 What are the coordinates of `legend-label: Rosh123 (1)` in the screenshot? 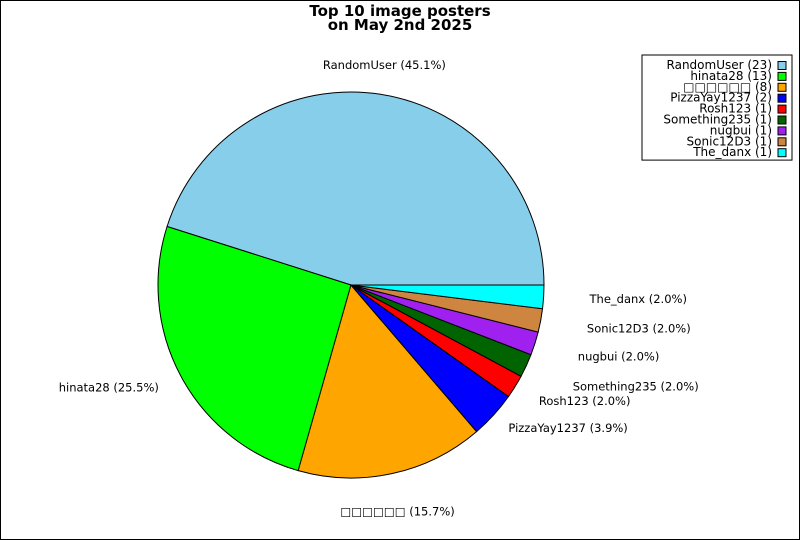 It's located at (735, 109).